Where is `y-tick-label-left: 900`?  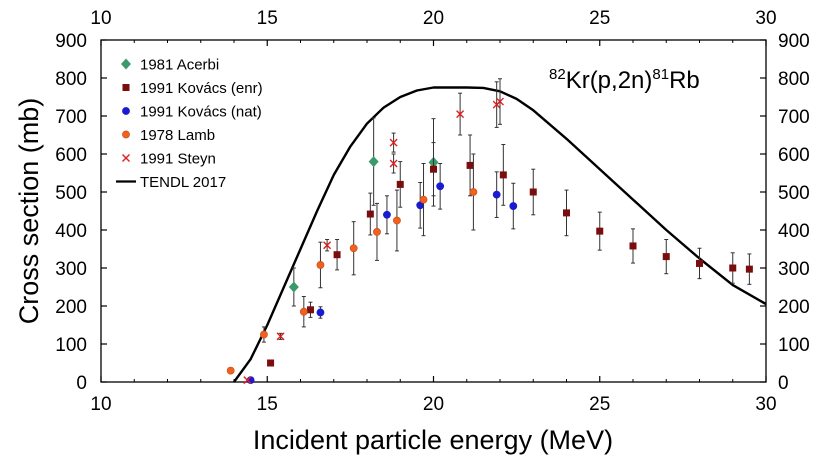 y-tick-label-left: 900 is located at coordinates (71, 41).